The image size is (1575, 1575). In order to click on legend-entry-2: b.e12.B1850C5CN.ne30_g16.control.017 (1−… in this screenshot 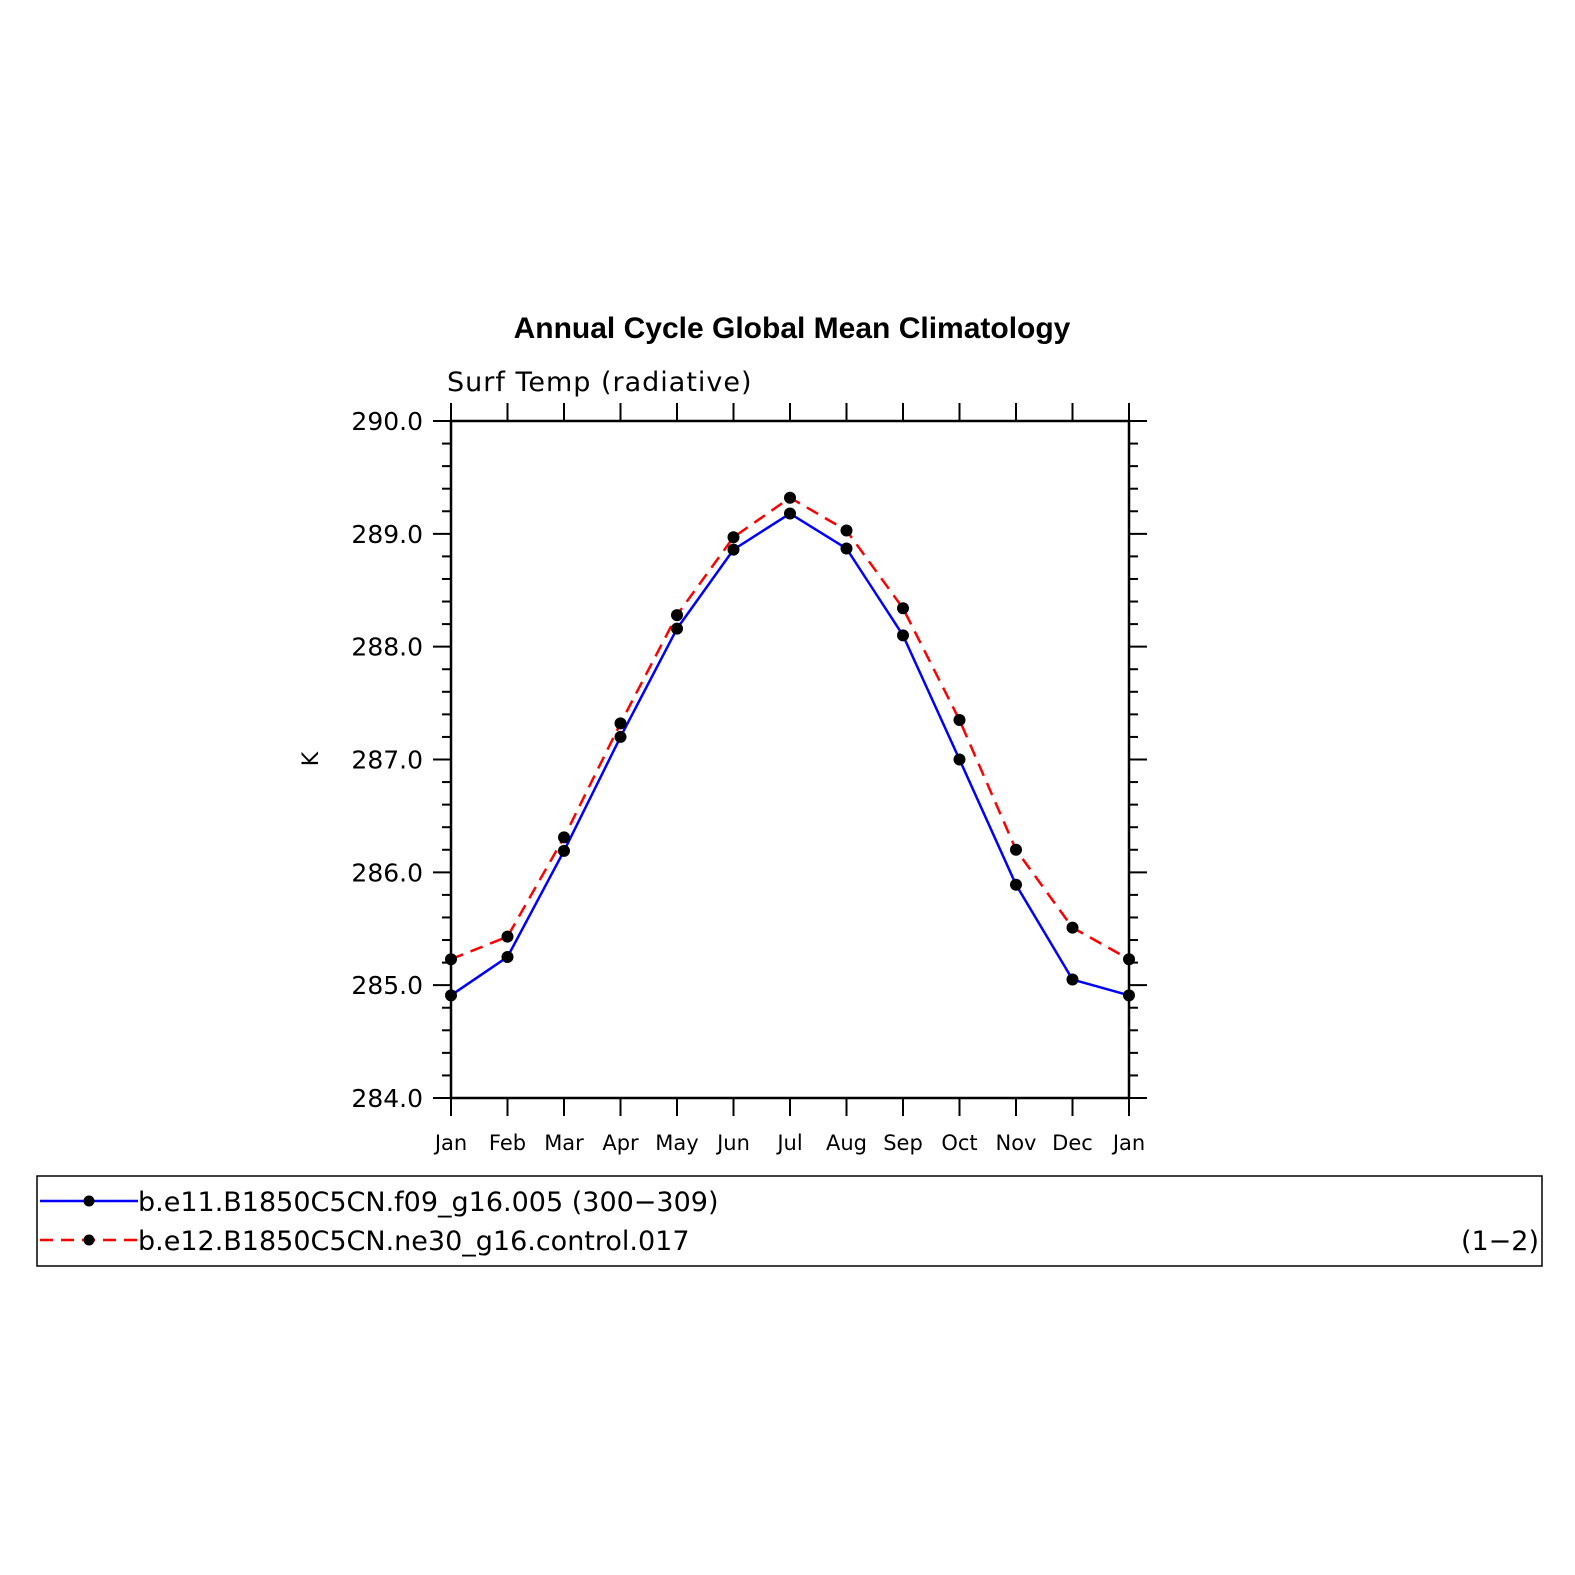, I will do `click(789, 1241)`.